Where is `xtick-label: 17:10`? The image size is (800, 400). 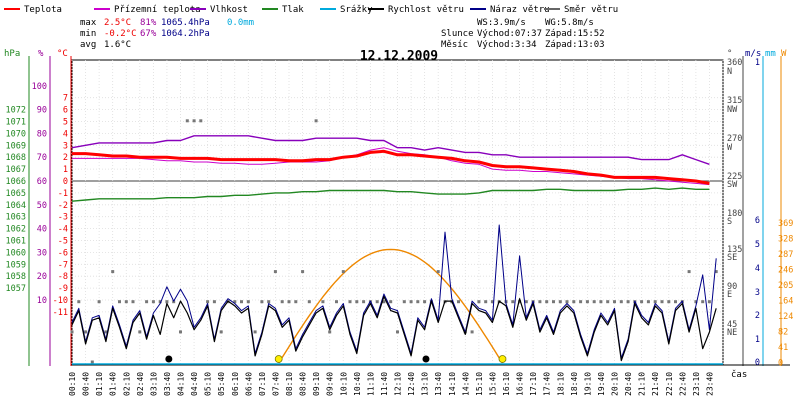
xtick-label: 17:10 is located at coordinates (533, 384).